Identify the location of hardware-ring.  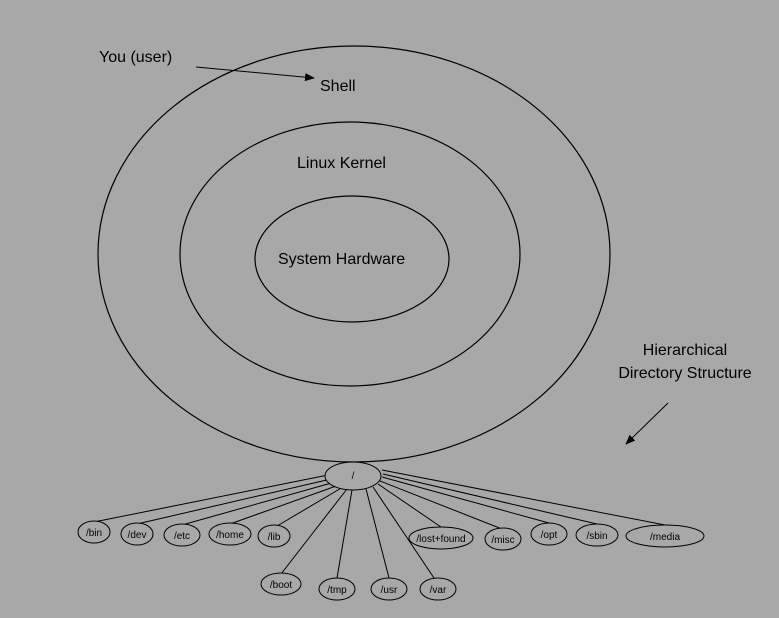
(352, 259).